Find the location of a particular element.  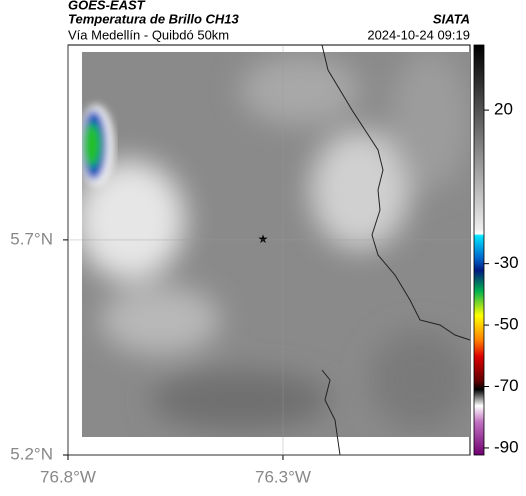

colorbar-tick-label: 20 is located at coordinates (503, 109).